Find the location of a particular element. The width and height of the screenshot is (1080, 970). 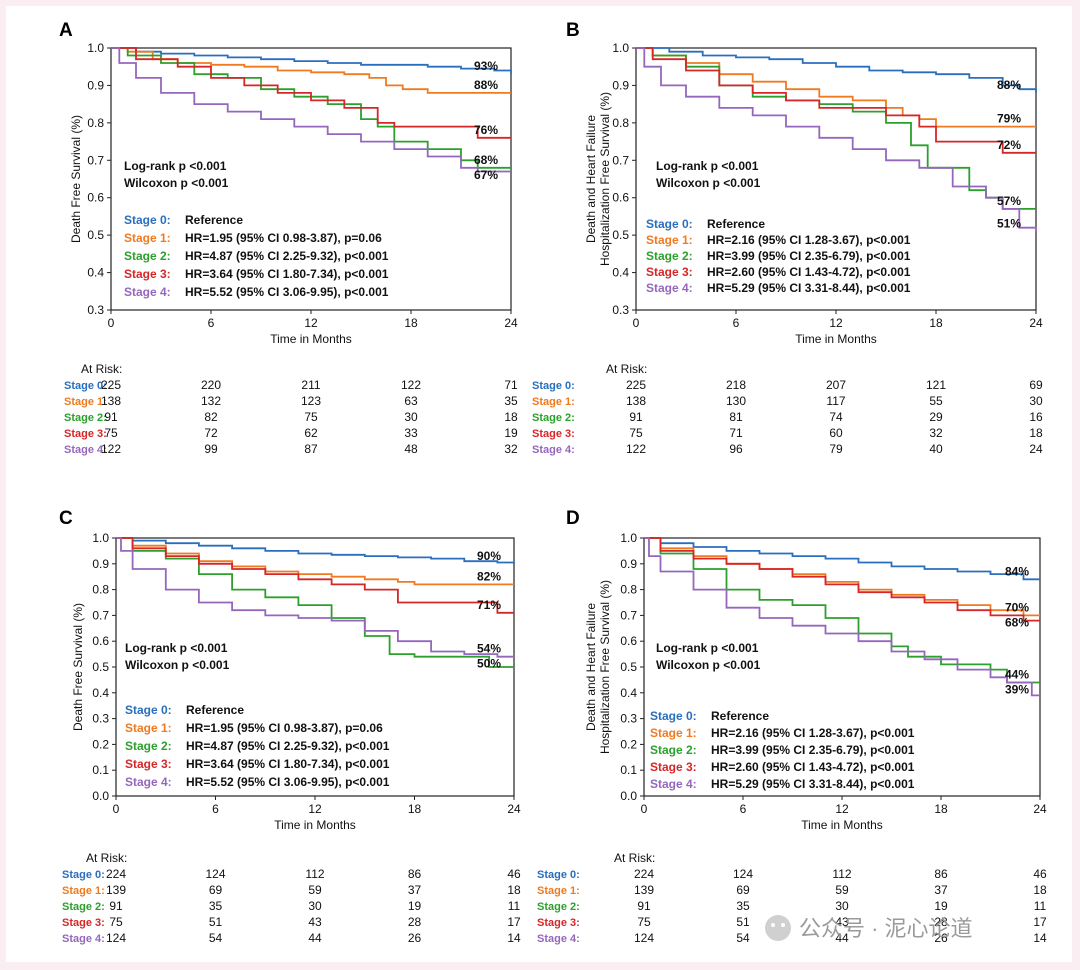

end-label-stage-0: 93% is located at coordinates (486, 66).